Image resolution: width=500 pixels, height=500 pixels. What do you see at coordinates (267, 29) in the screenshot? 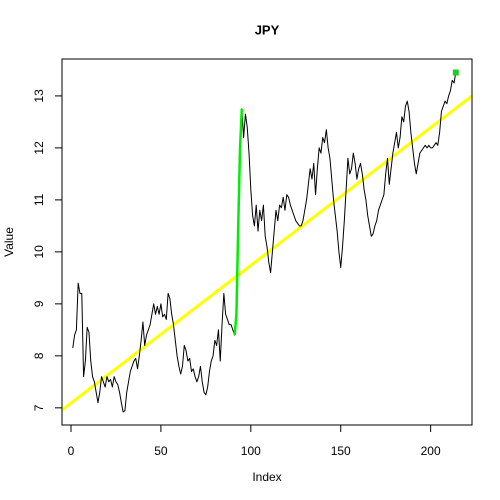
I see `chart-title: JPY` at bounding box center [267, 29].